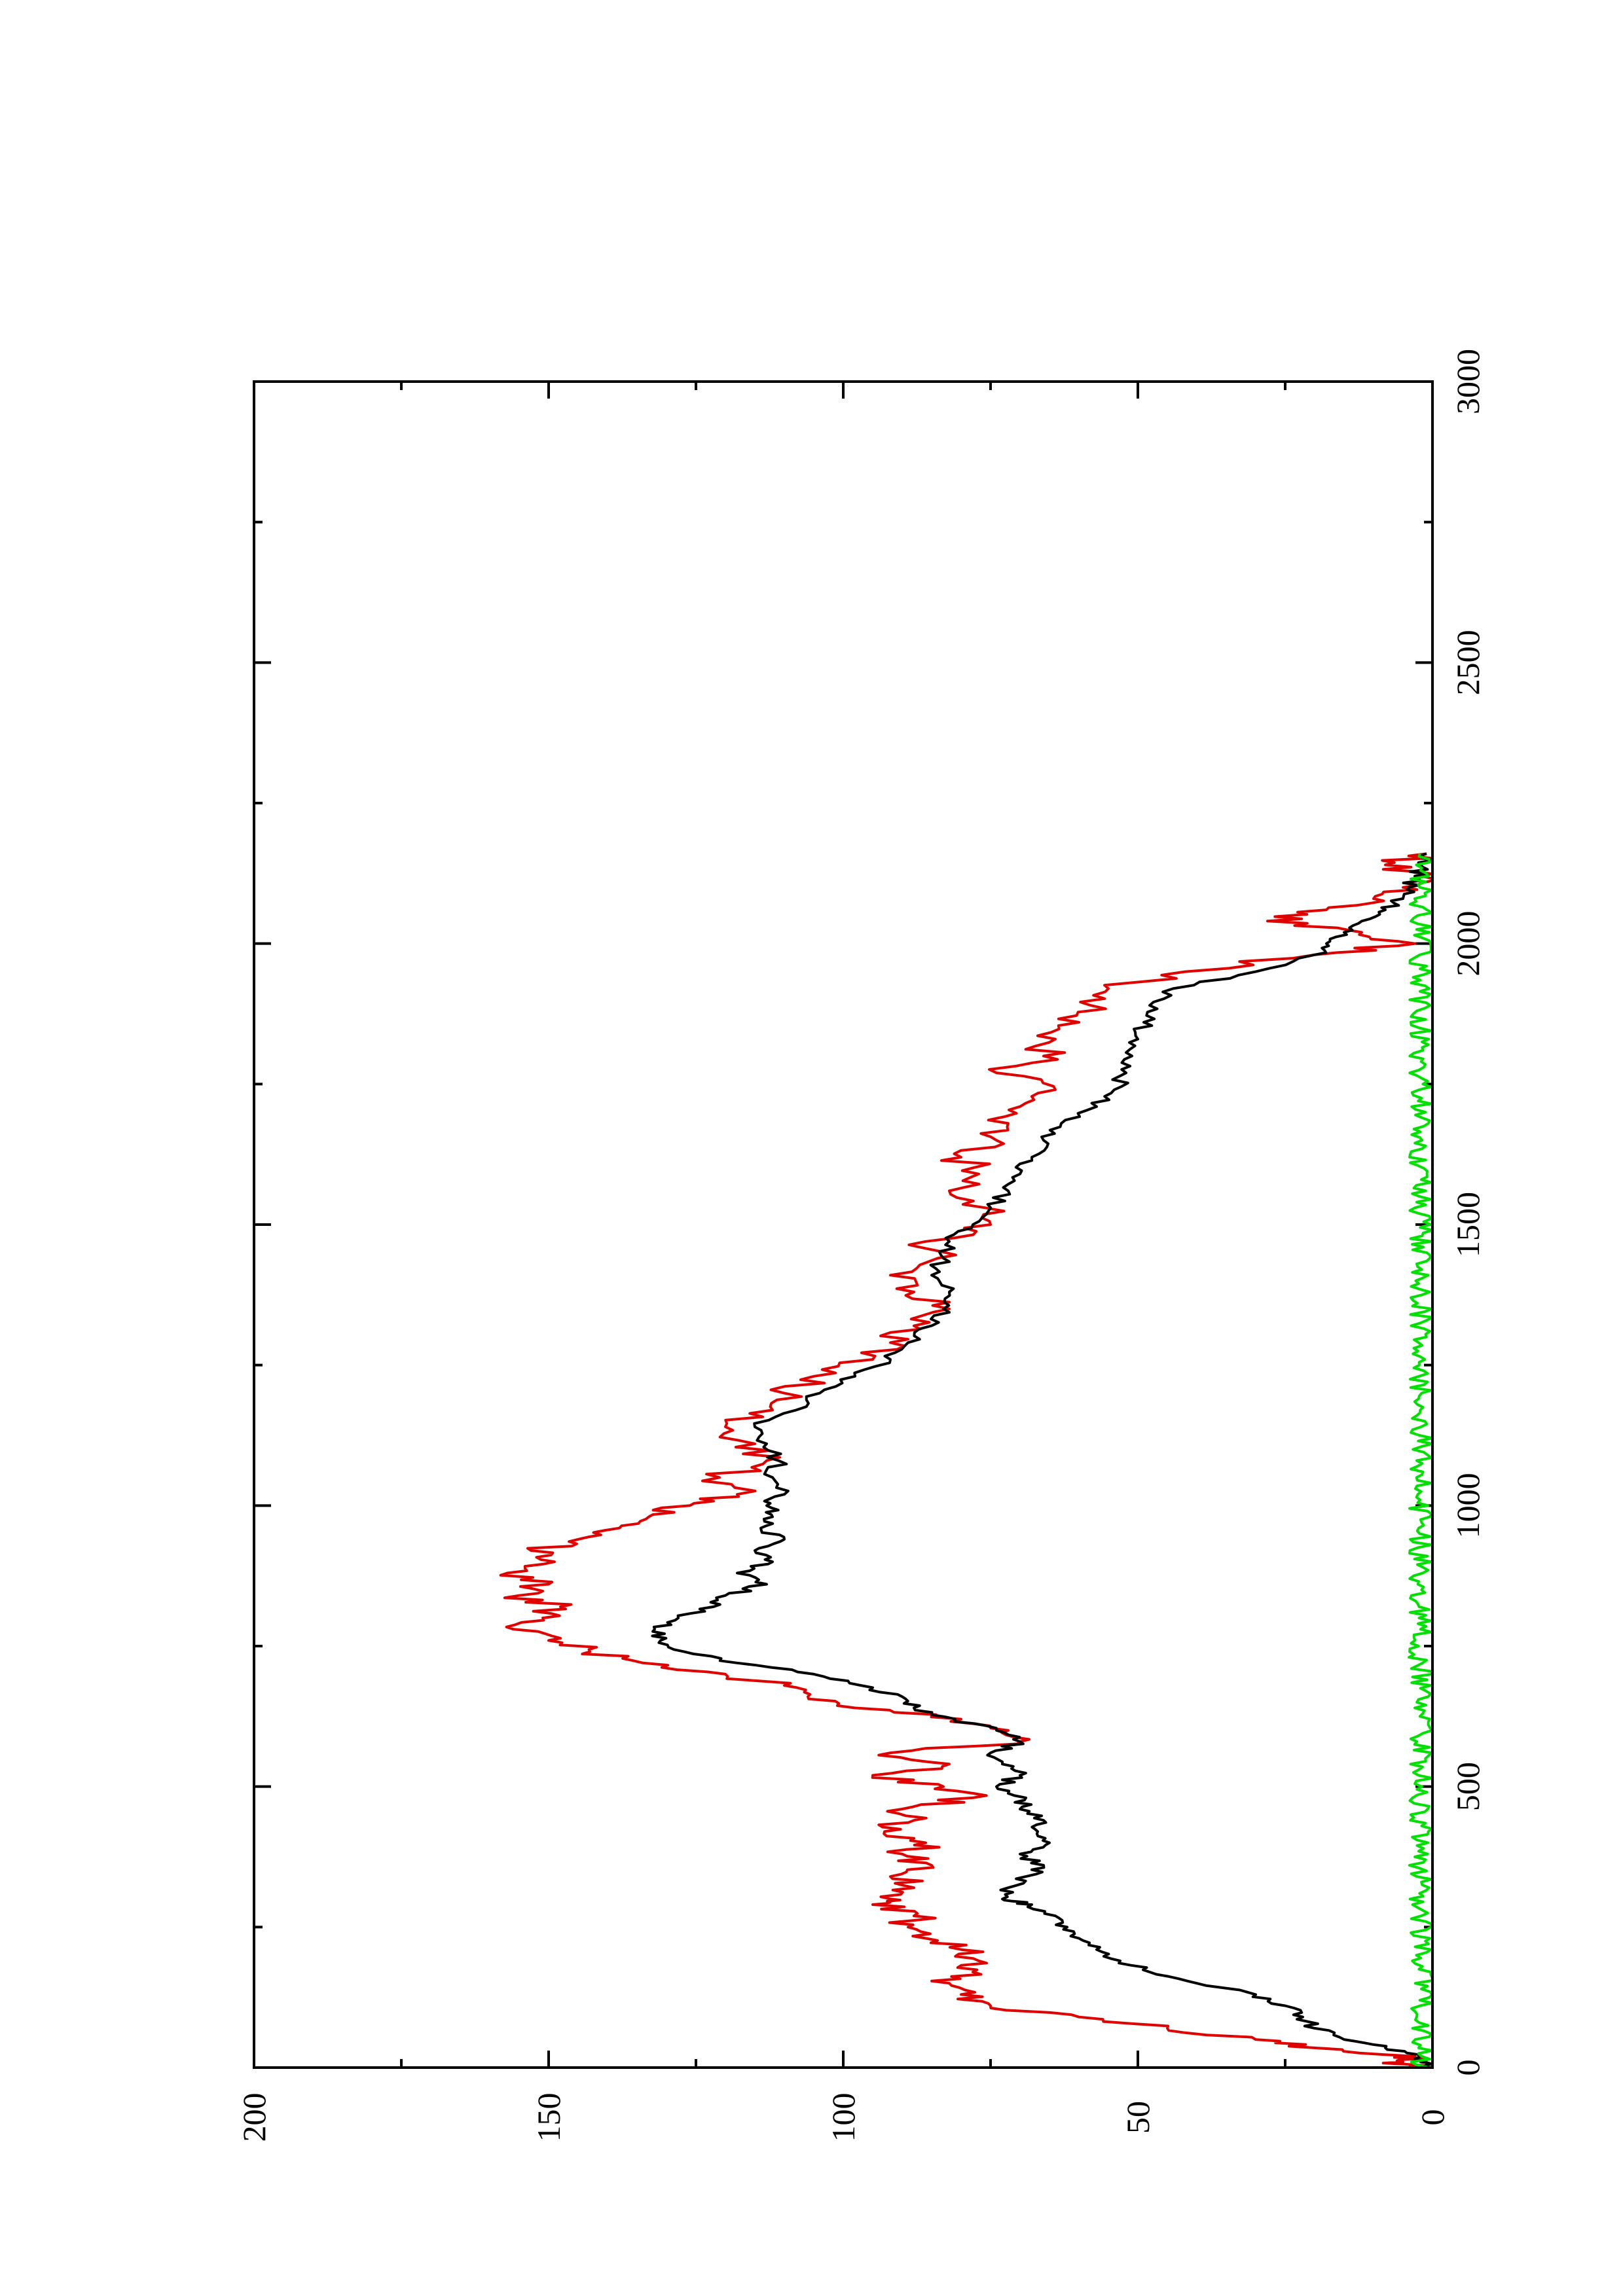 The height and width of the screenshot is (2296, 1623). What do you see at coordinates (1468, 381) in the screenshot?
I see `x-tick-label: 3000` at bounding box center [1468, 381].